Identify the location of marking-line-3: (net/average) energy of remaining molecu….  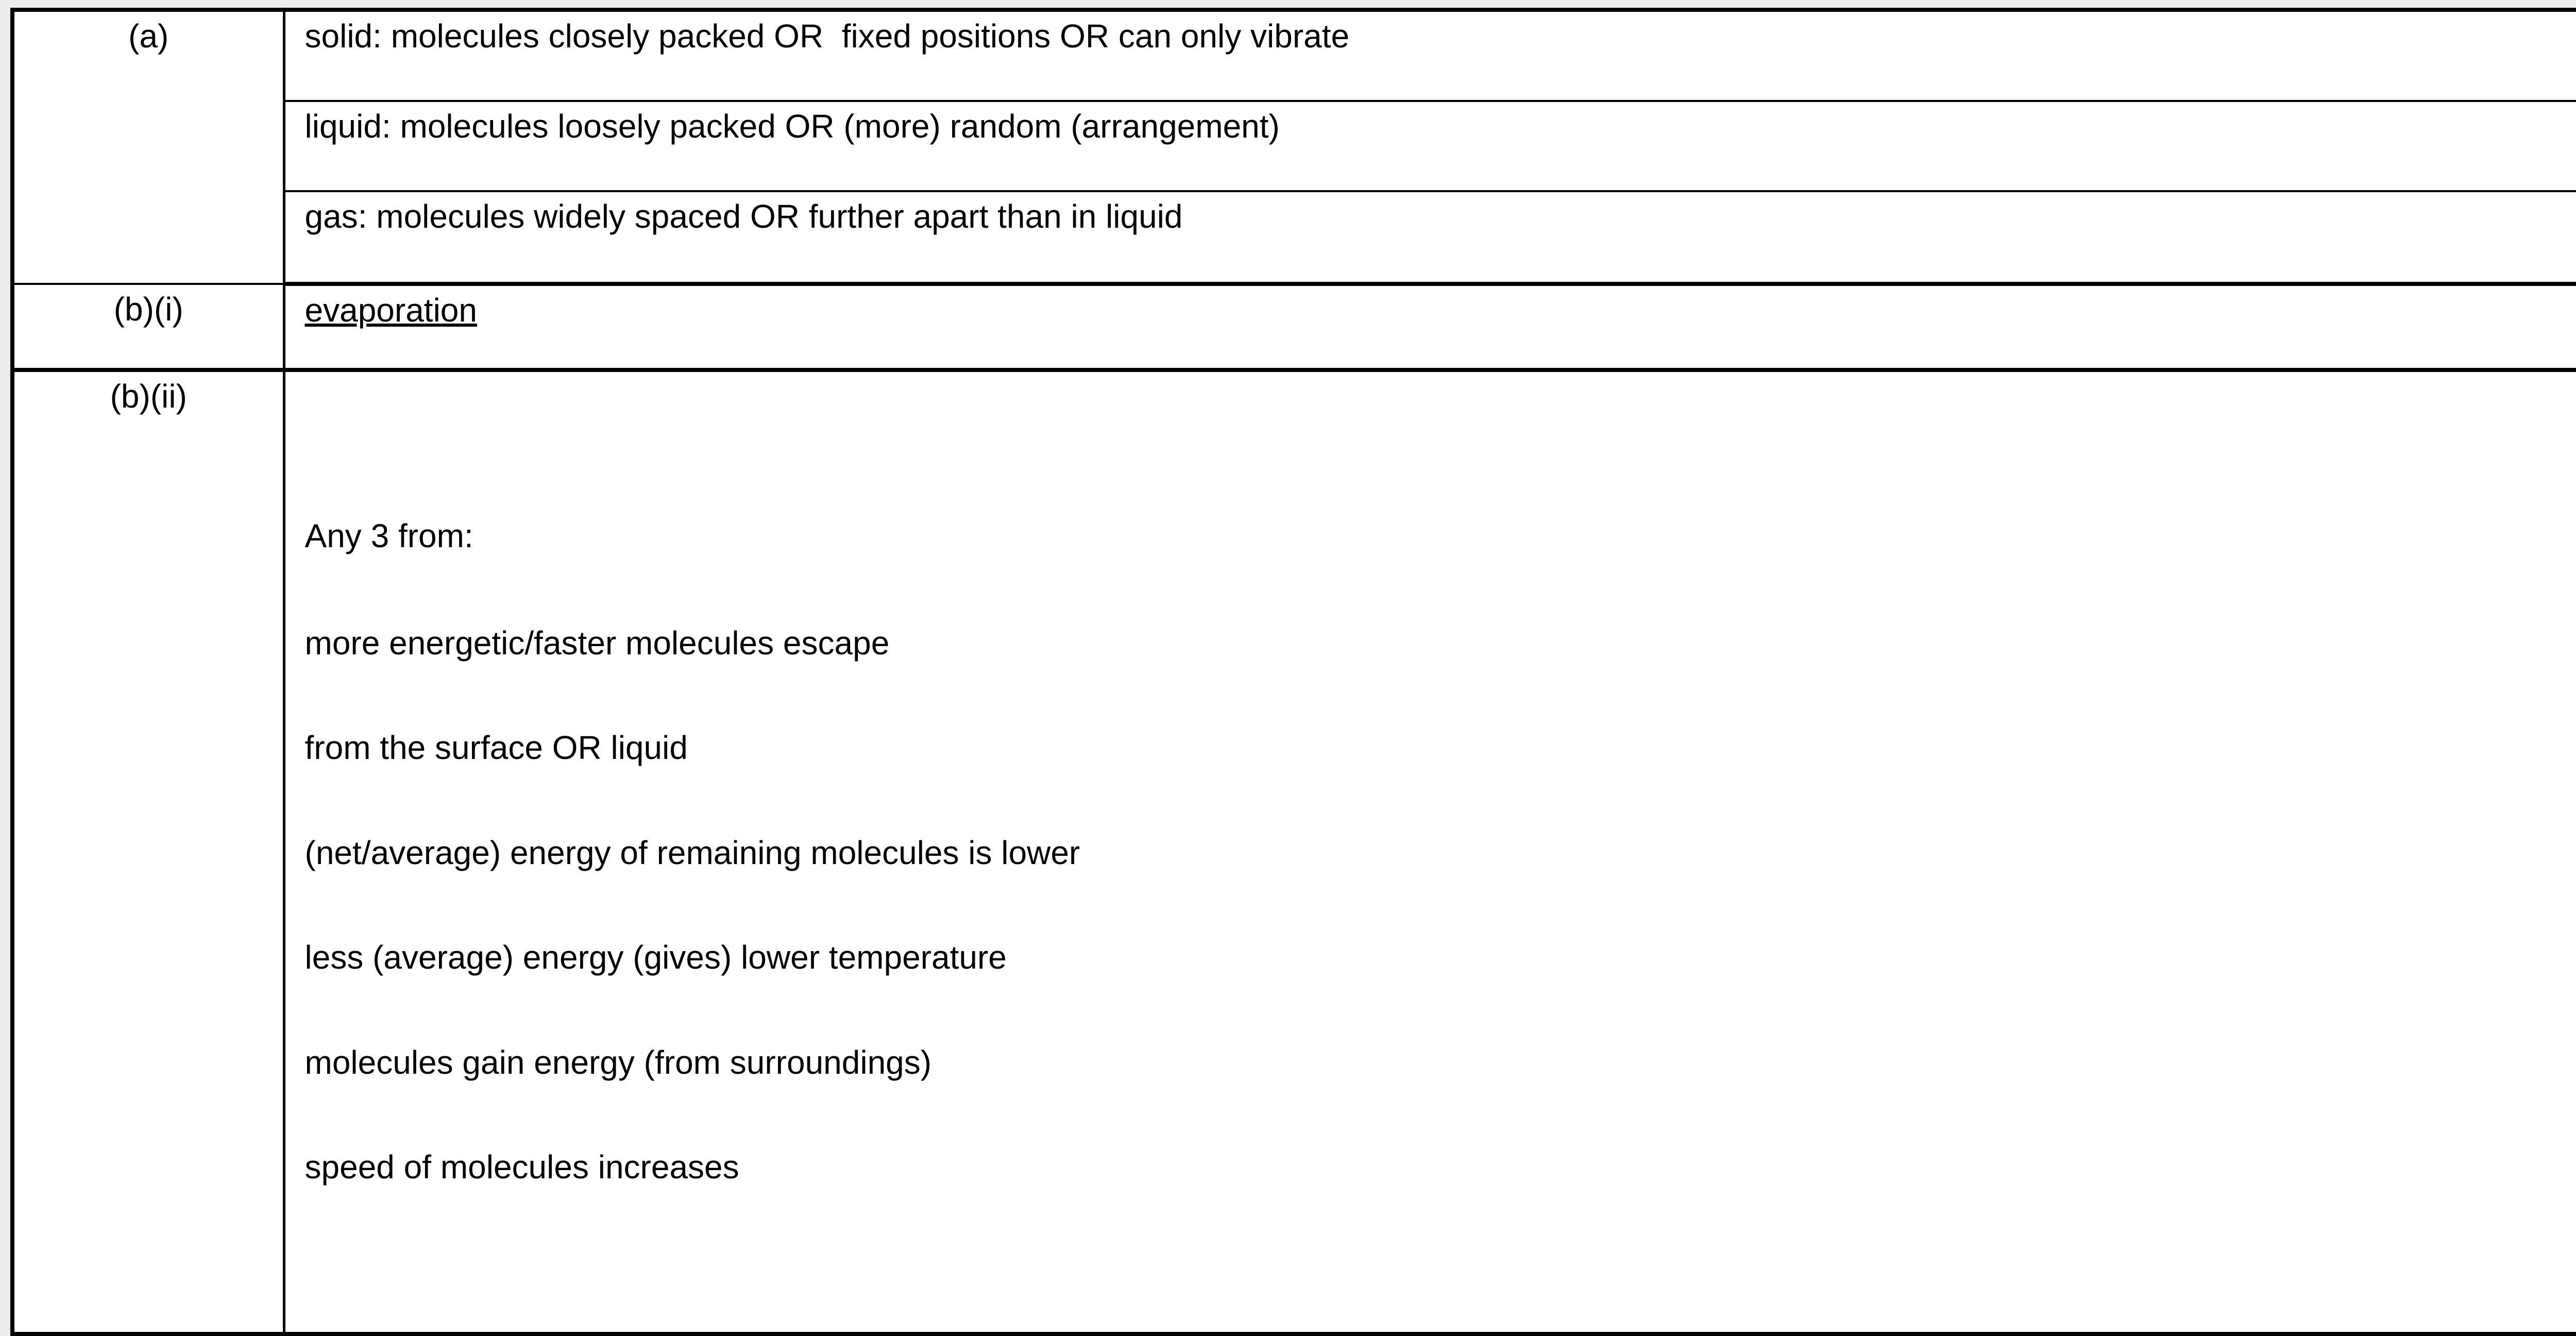
(1441, 853).